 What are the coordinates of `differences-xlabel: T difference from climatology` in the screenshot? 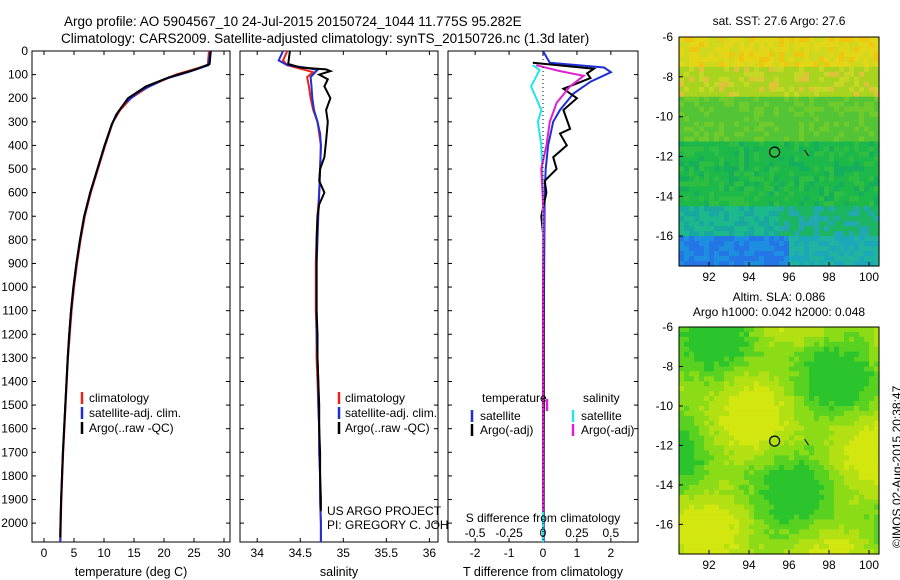 It's located at (543, 572).